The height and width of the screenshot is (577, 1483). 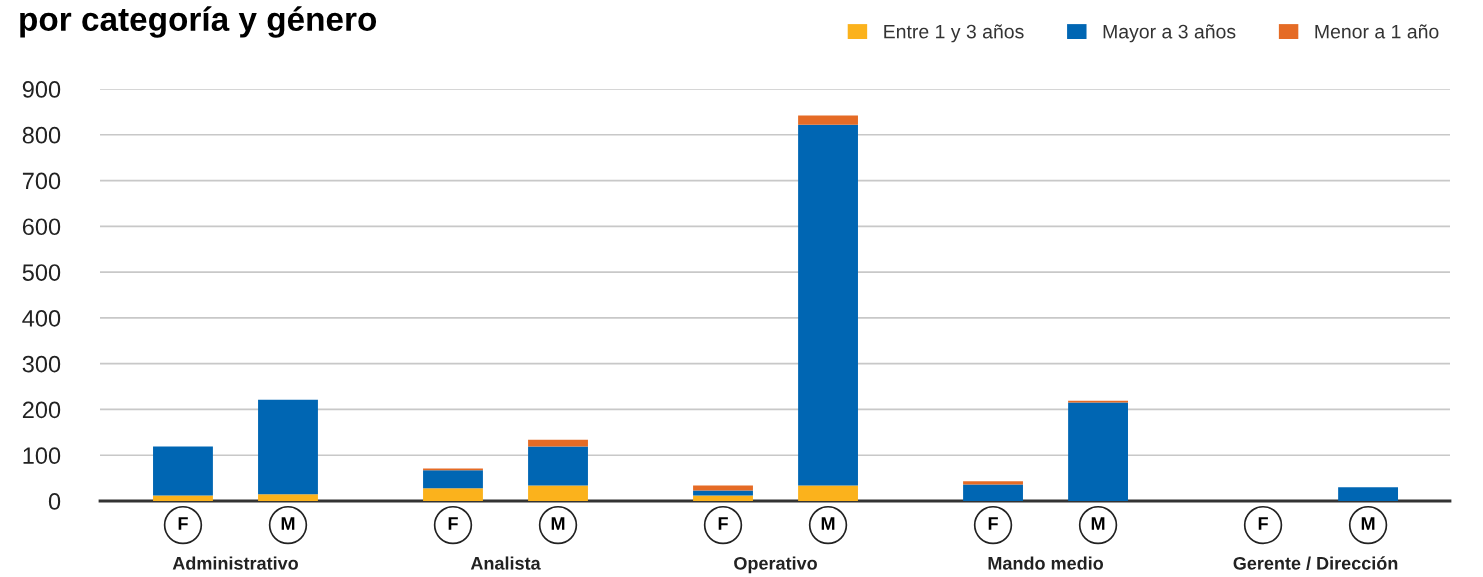 What do you see at coordinates (41, 181) in the screenshot?
I see `y-tick-label: 700` at bounding box center [41, 181].